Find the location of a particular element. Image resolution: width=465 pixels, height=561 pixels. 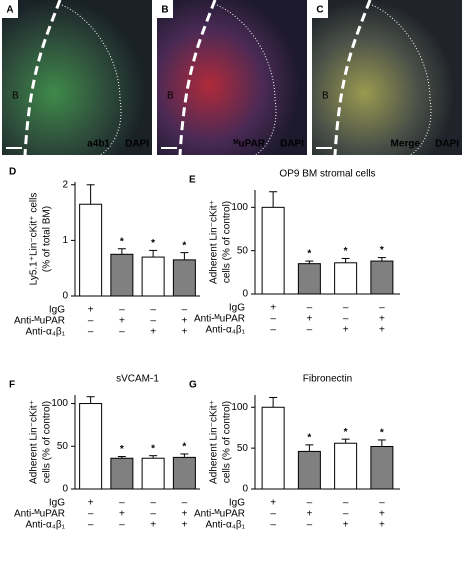

micrograph-b is located at coordinates (232, 78).